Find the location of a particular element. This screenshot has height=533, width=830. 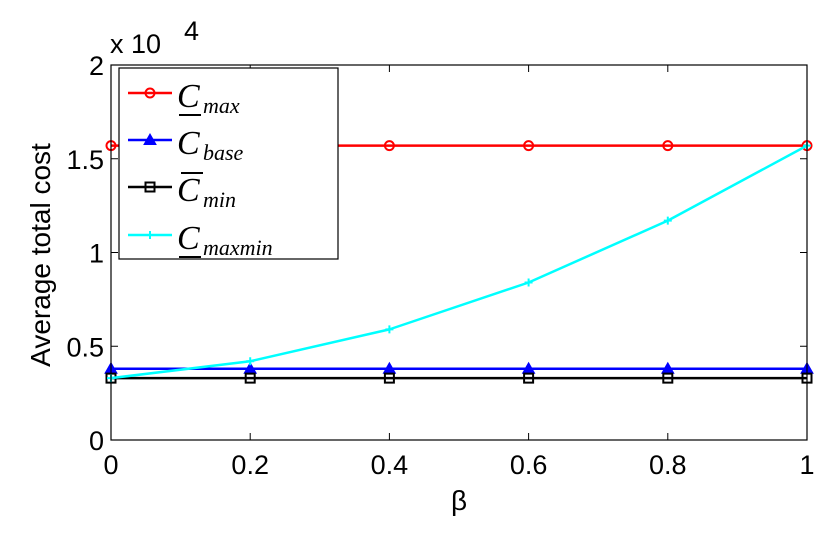

x-tick-label: 0.6 is located at coordinates (529, 465).